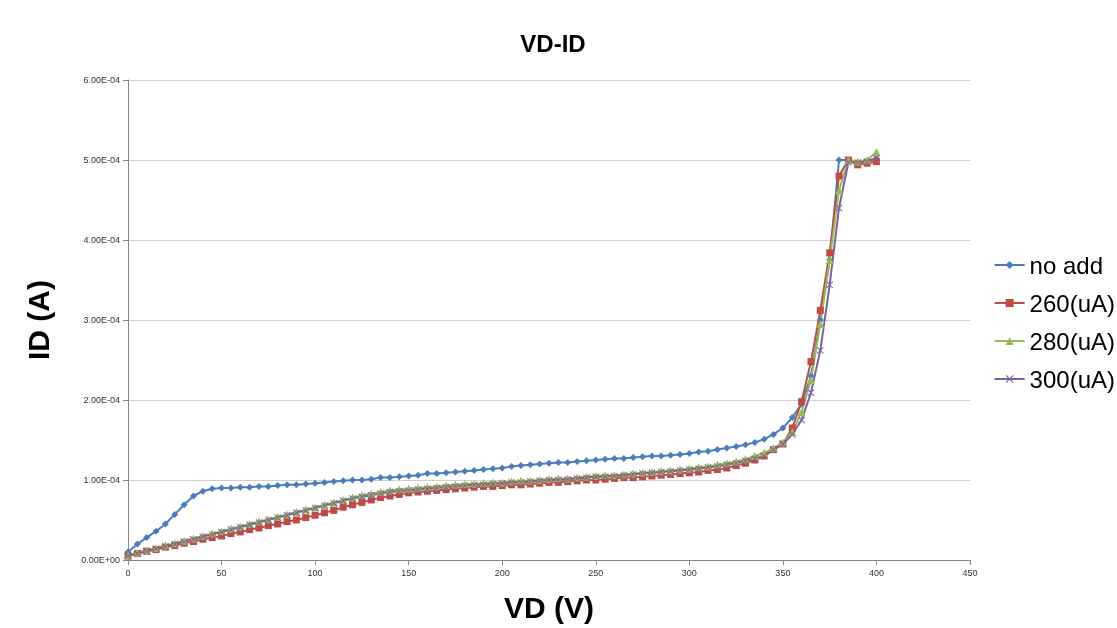 The height and width of the screenshot is (628, 1117). What do you see at coordinates (101, 160) in the screenshot?
I see `y-tick-label: 5.00E-04` at bounding box center [101, 160].